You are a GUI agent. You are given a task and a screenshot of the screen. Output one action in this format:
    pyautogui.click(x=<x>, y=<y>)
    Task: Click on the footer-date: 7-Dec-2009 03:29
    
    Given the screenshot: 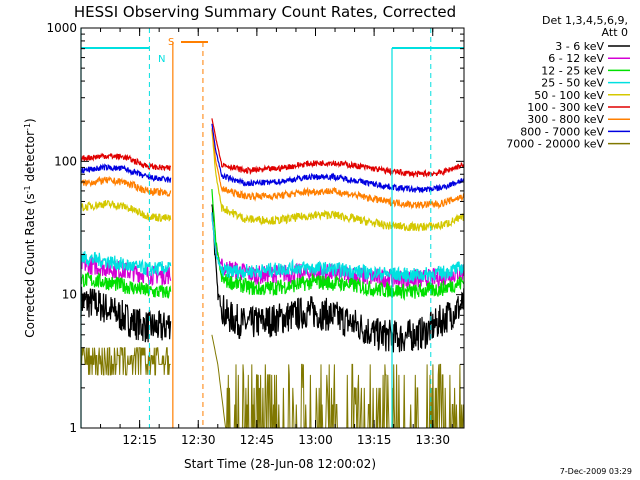 What is the action you would take?
    pyautogui.click(x=596, y=471)
    